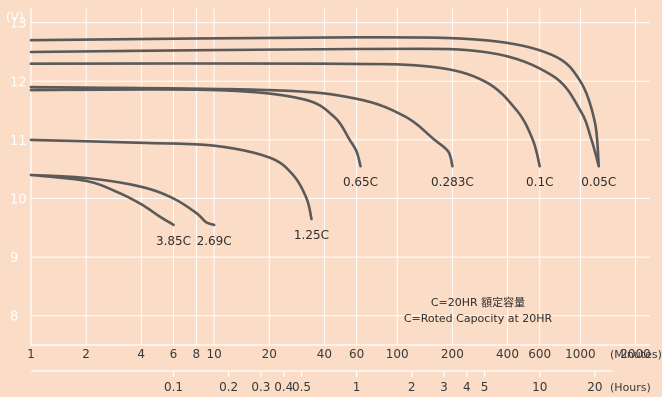 Image resolution: width=662 pixels, height=397 pixels. Describe the element at coordinates (14, 317) in the screenshot. I see `y-tick-0: 8` at that location.